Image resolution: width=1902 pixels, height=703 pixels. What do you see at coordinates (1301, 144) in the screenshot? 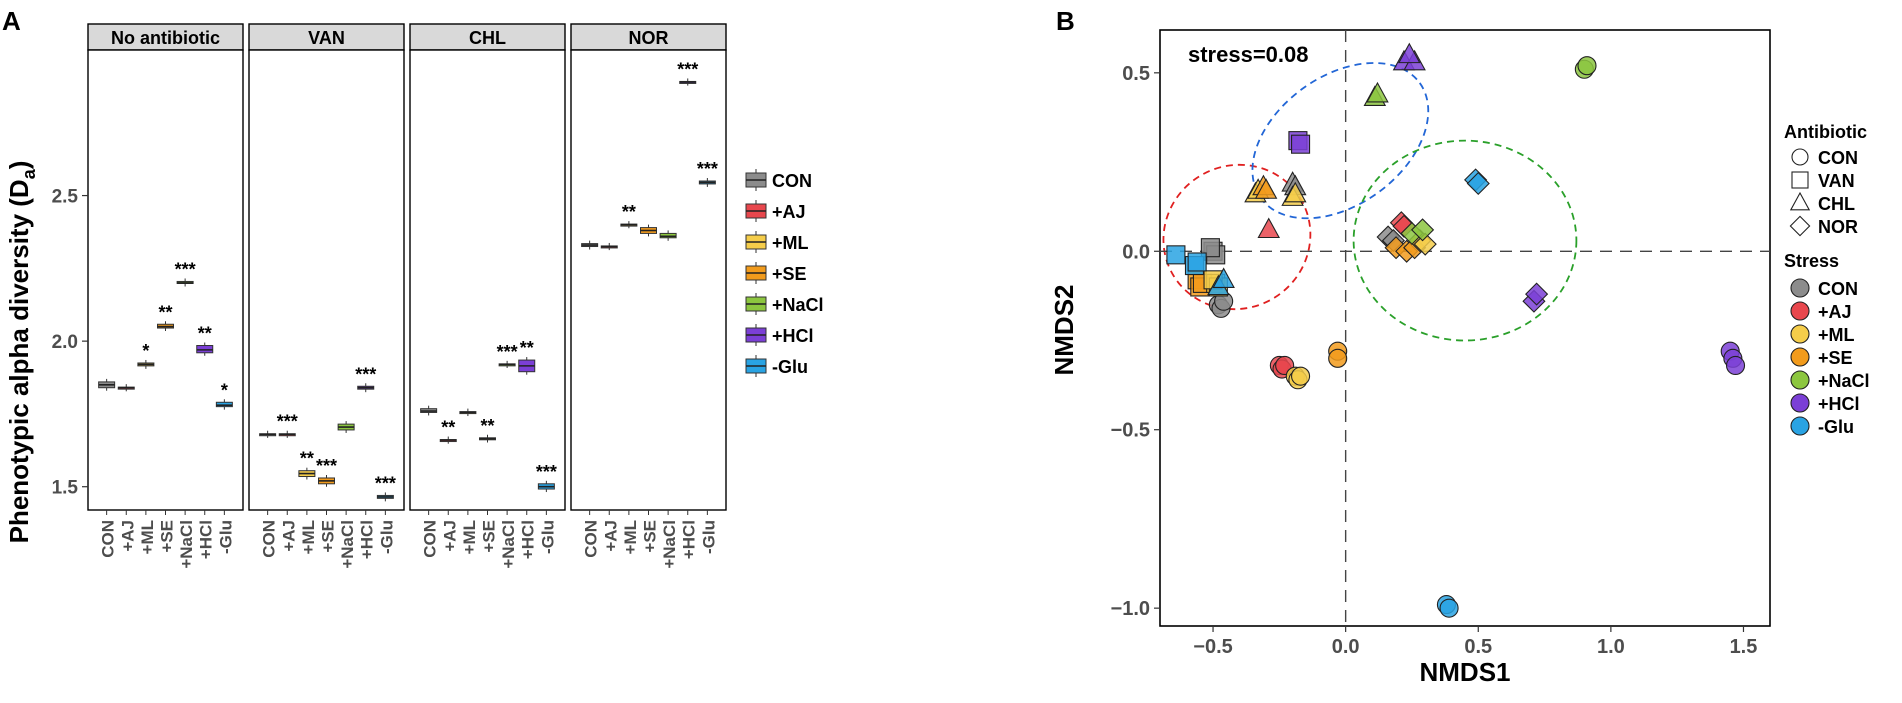
I see `point-square-hcl` at bounding box center [1301, 144].